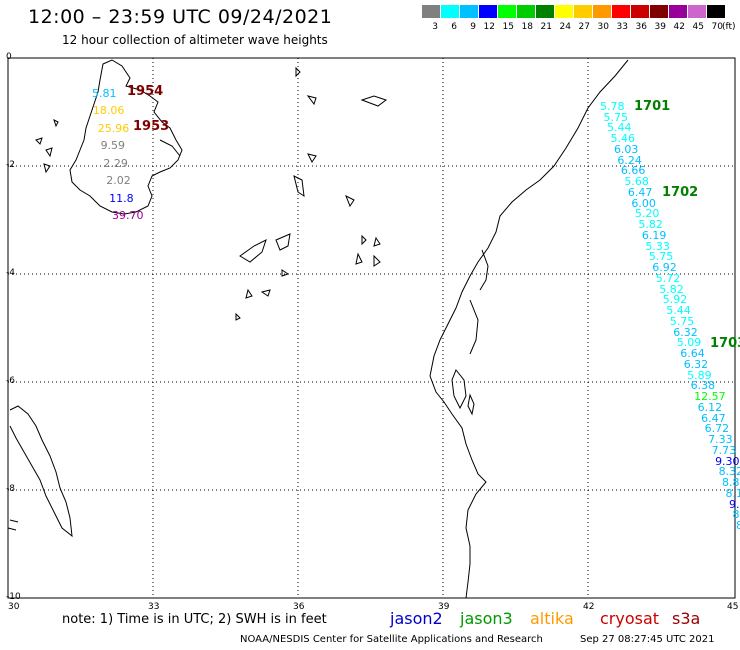  I want to click on legend-label: 30, so click(603, 27).